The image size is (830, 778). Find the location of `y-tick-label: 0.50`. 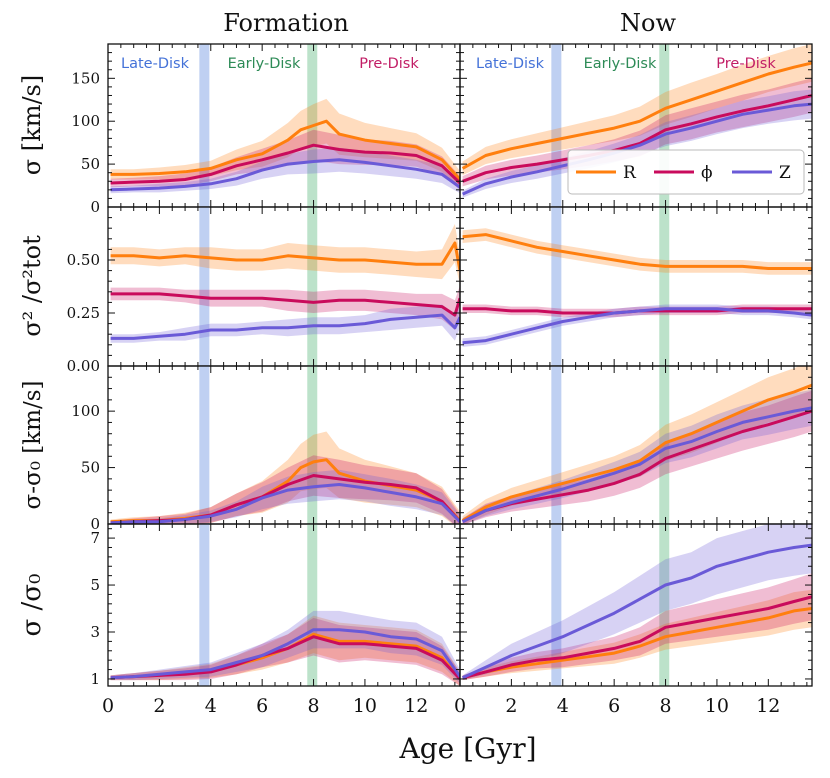

y-tick-label: 0.50 is located at coordinates (83, 260).